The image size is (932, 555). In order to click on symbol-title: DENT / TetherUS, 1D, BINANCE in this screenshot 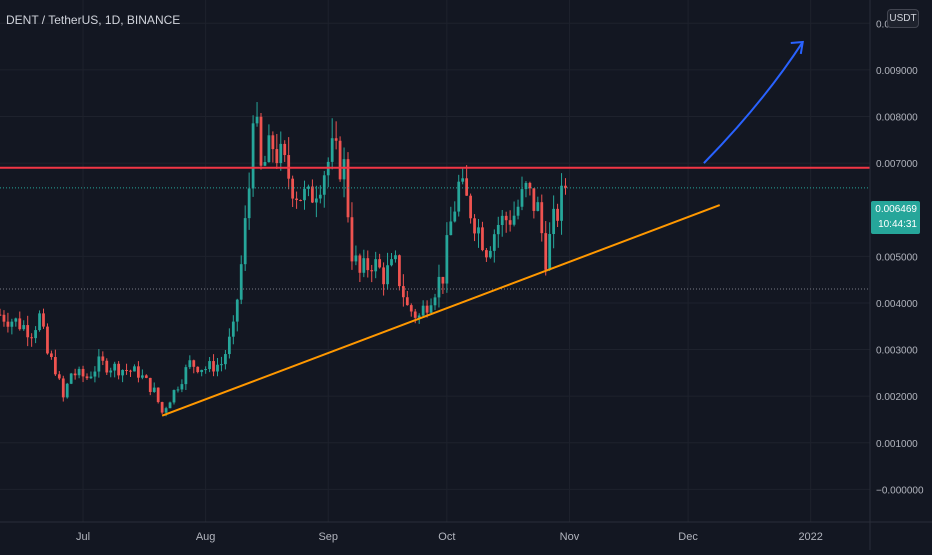, I will do `click(93, 20)`.